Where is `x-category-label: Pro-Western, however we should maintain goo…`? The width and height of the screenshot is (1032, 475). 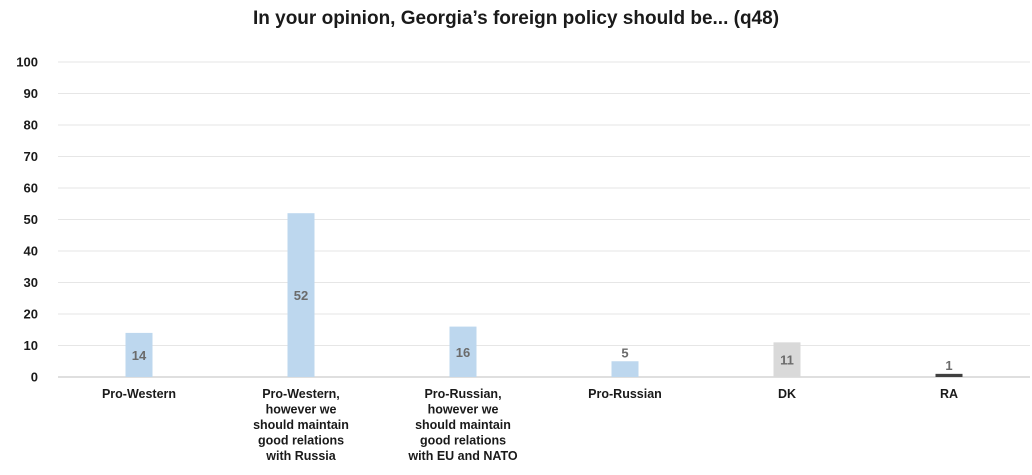 x-category-label: Pro-Western, however we should maintain goo… is located at coordinates (301, 425).